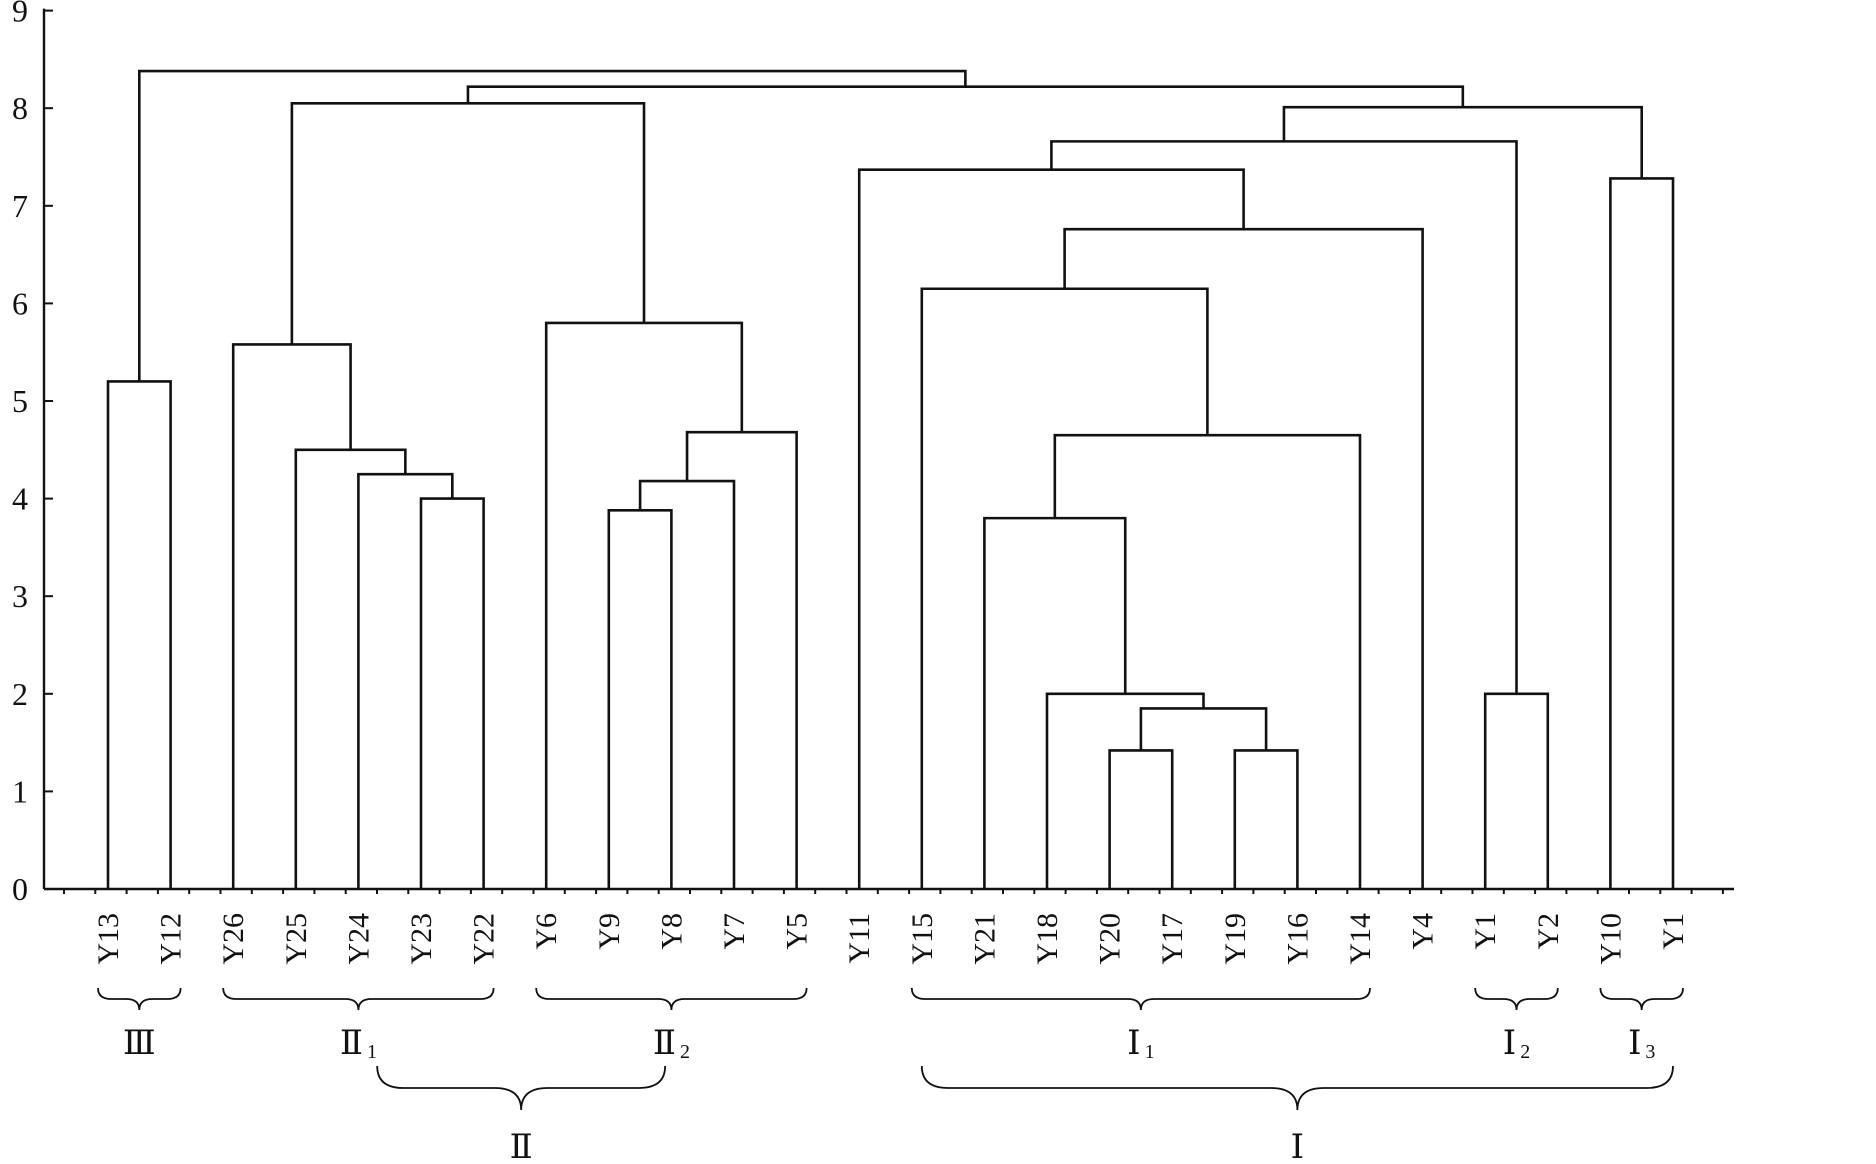 This screenshot has width=1876, height=1164. Describe the element at coordinates (358, 939) in the screenshot. I see `leaf-label: Y24` at that location.